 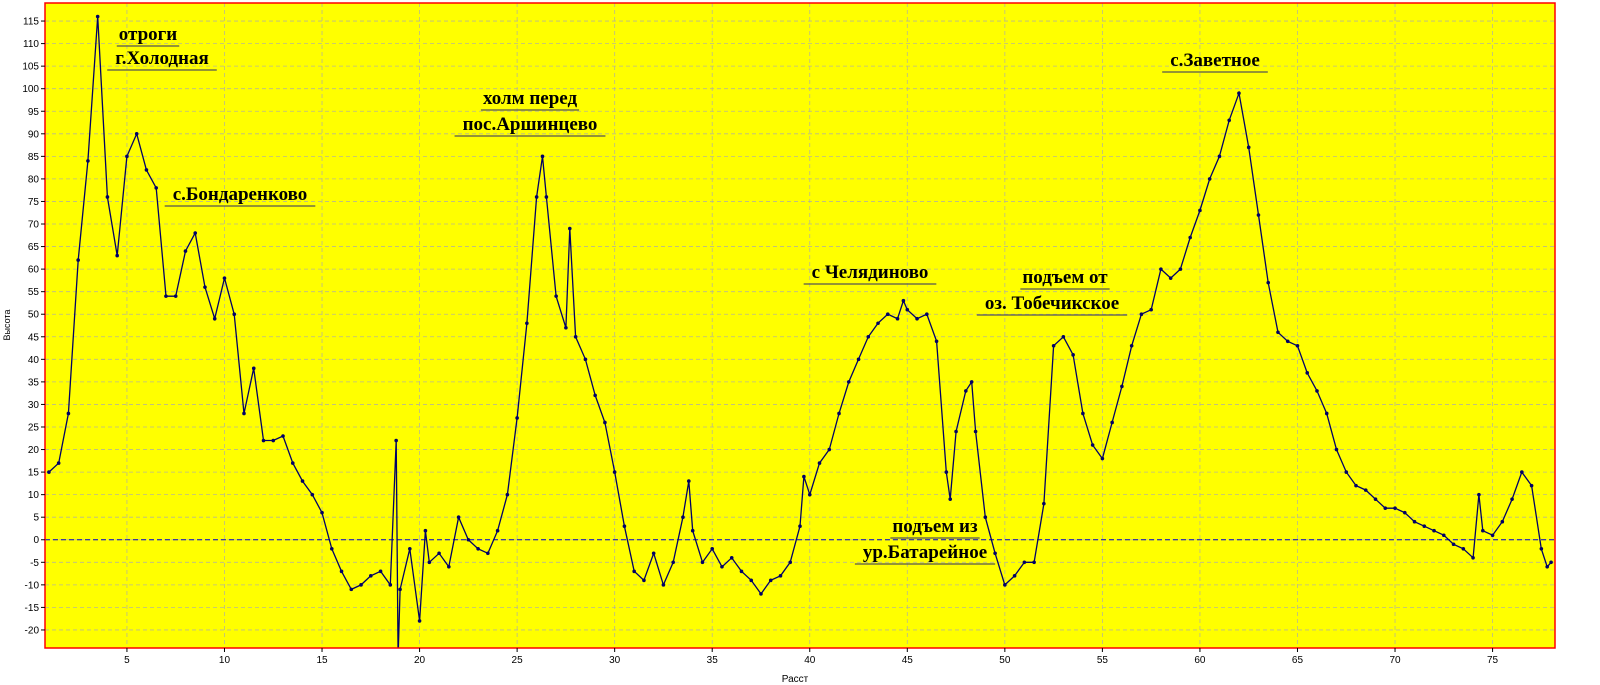 What do you see at coordinates (30, 89) in the screenshot?
I see `y-tick-label: 100` at bounding box center [30, 89].